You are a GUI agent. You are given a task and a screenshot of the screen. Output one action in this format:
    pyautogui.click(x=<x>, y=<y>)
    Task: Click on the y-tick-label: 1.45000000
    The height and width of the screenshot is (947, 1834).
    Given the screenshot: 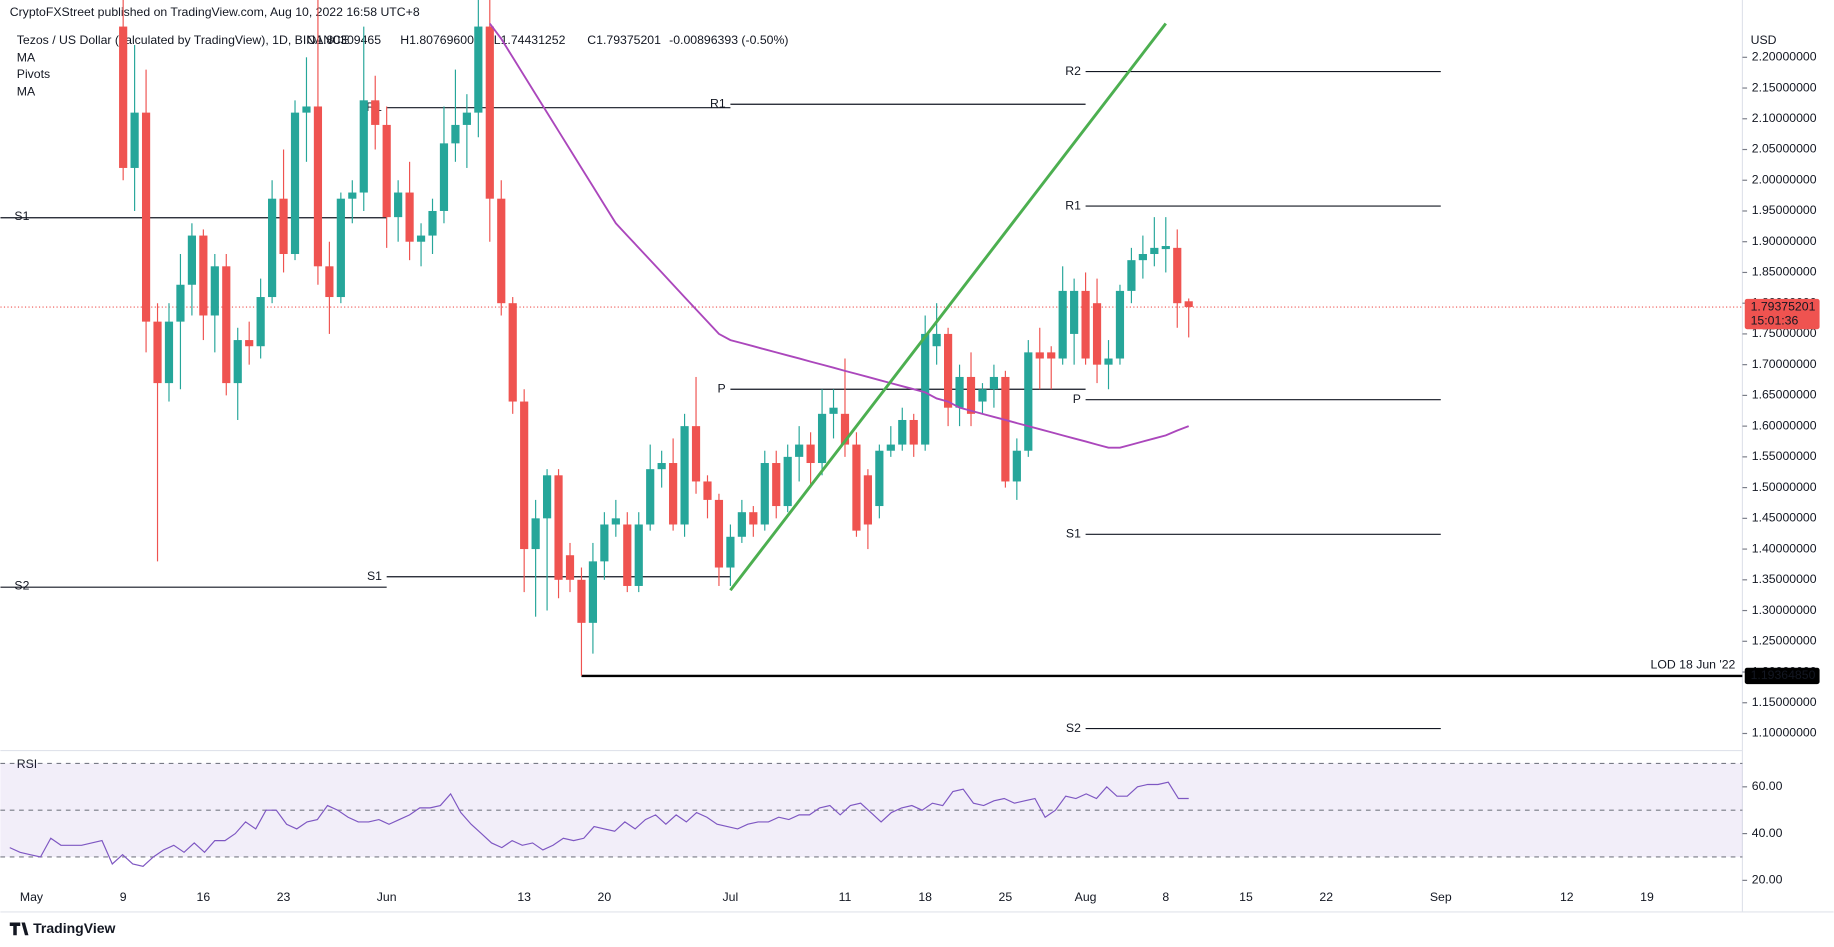 What is the action you would take?
    pyautogui.click(x=1784, y=518)
    